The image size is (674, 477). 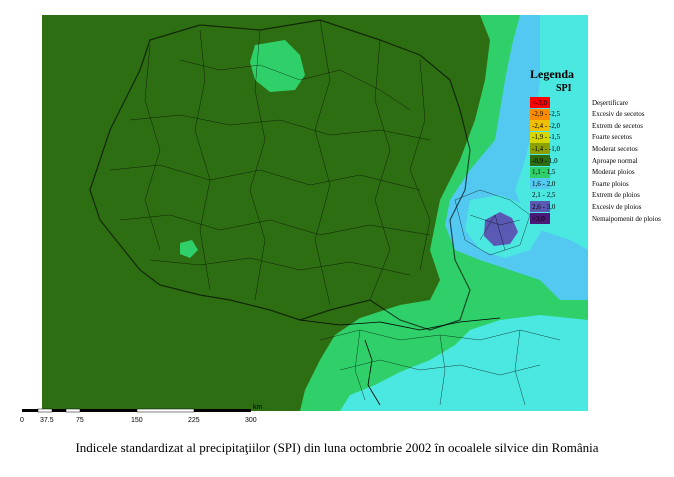 I want to click on legend-item: -1,9 - -1,5 Foarte secetos, so click(x=581, y=137).